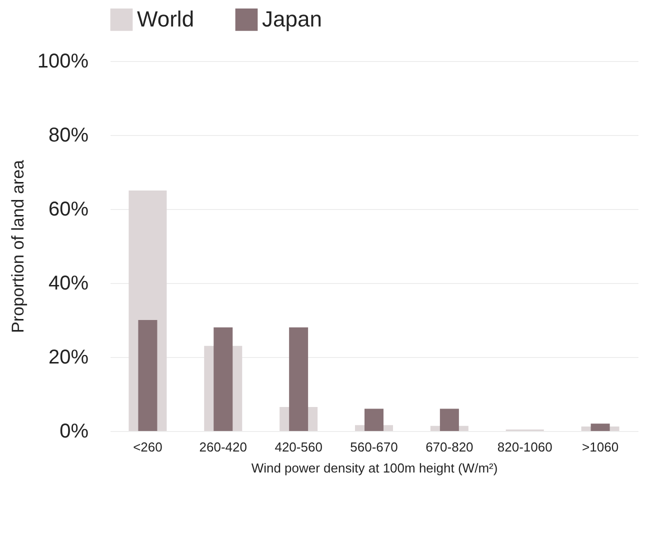 Image resolution: width=664 pixels, height=546 pixels. What do you see at coordinates (450, 447) in the screenshot?
I see `x-tick-label: 670-820` at bounding box center [450, 447].